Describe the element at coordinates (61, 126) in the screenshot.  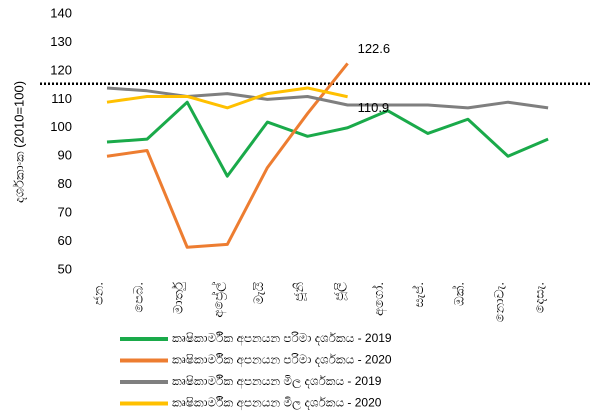
I see `y-tick-label: 100` at that location.